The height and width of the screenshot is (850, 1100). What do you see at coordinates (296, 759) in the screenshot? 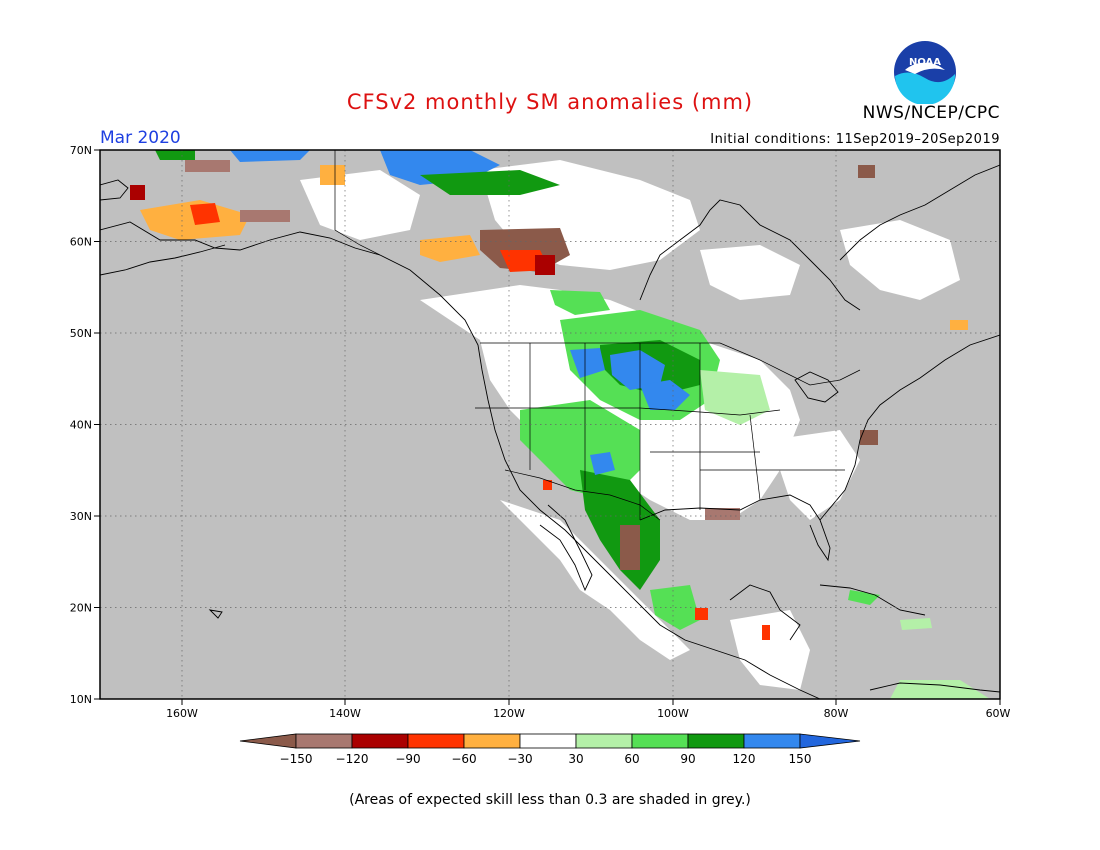
I see `colorbar-tick-label: −150` at bounding box center [296, 759].